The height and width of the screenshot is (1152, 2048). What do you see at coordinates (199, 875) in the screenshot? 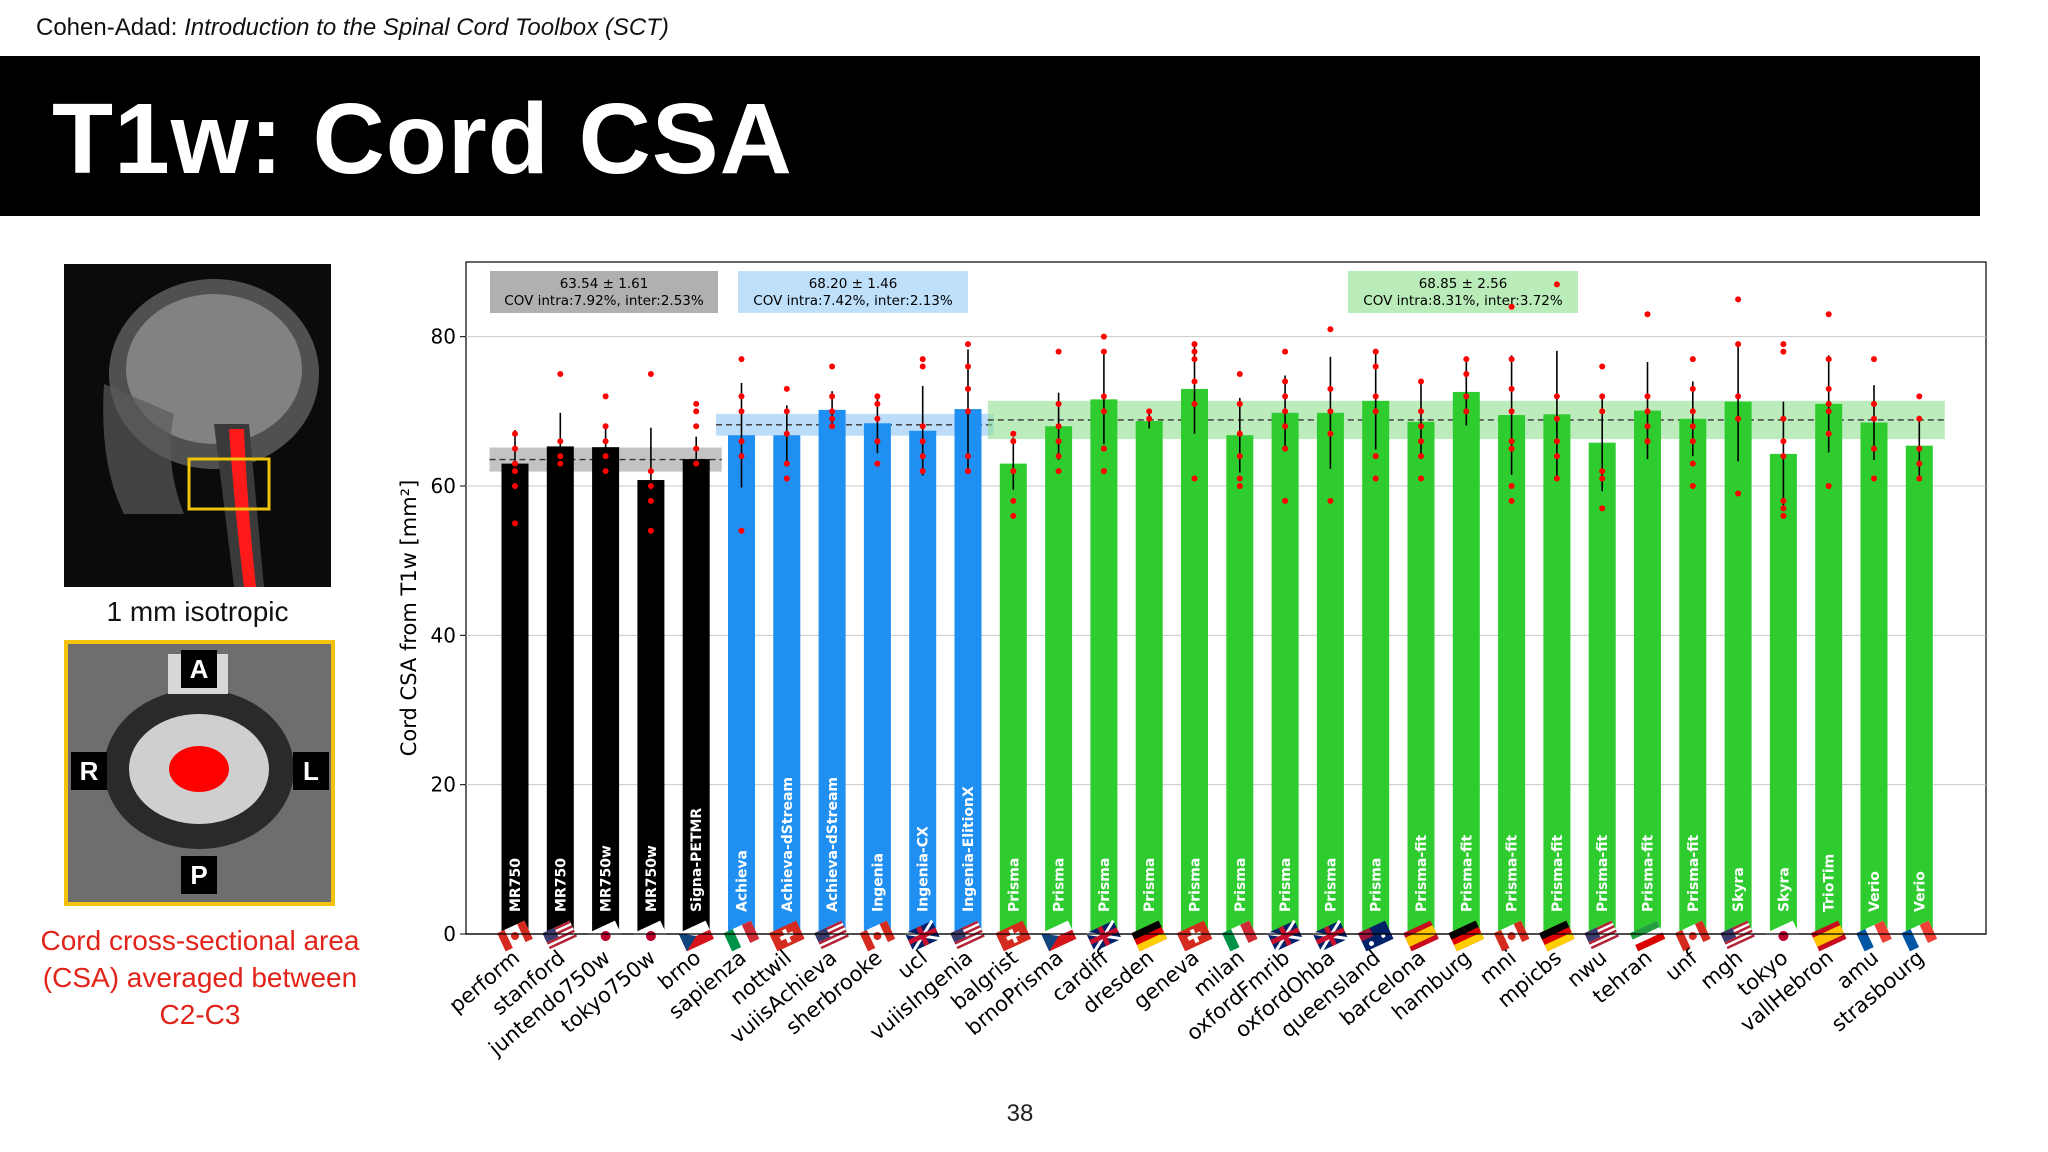
I see `posterior-label: P` at bounding box center [199, 875].